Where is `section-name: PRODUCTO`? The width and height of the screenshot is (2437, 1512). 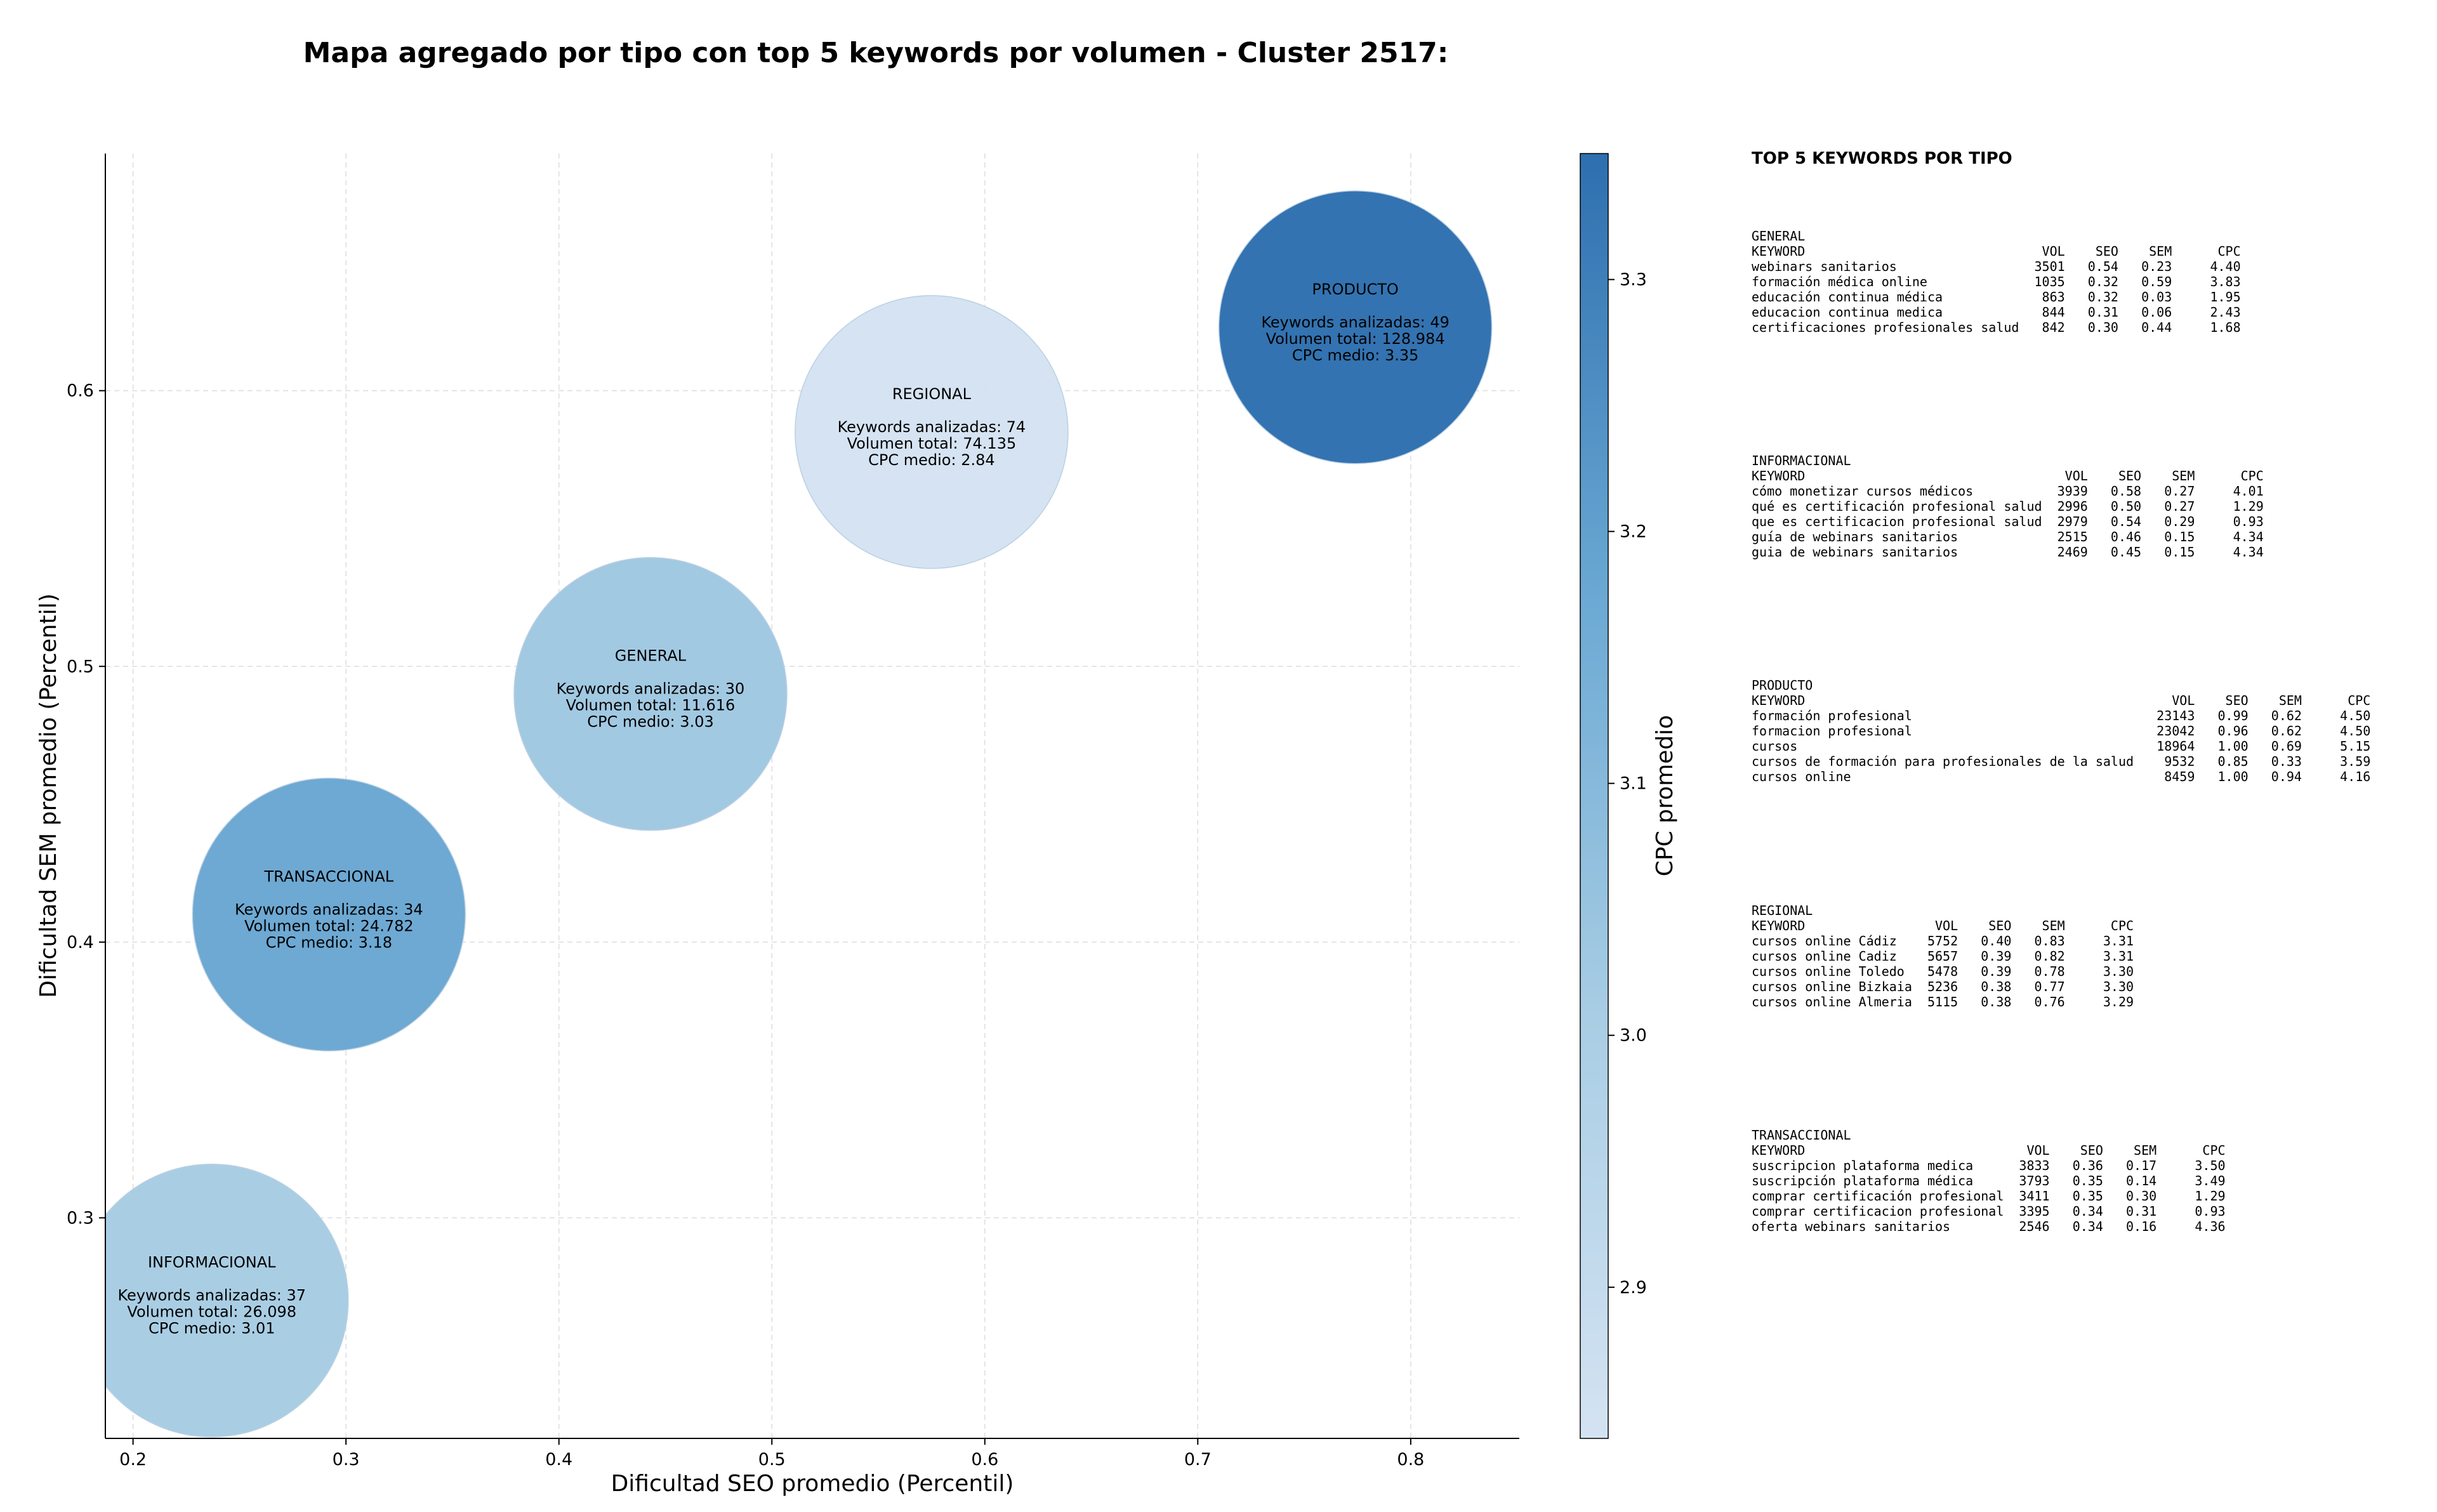 section-name: PRODUCTO is located at coordinates (1782, 686).